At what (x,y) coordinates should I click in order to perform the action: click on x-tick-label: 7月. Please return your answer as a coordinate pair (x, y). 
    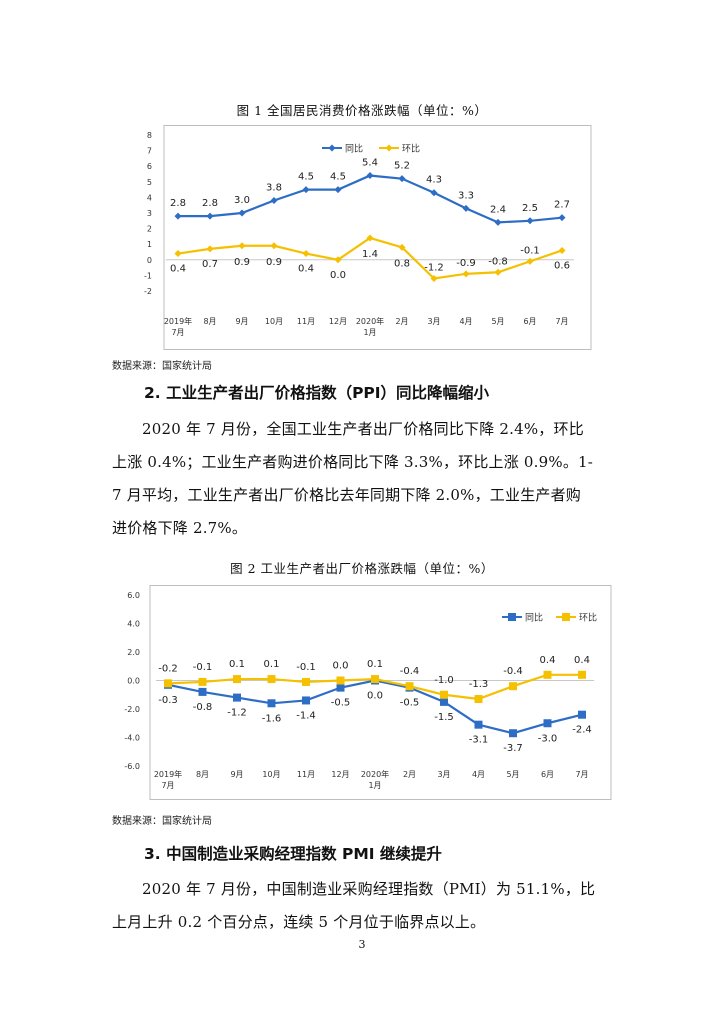
    Looking at the image, I should click on (581, 774).